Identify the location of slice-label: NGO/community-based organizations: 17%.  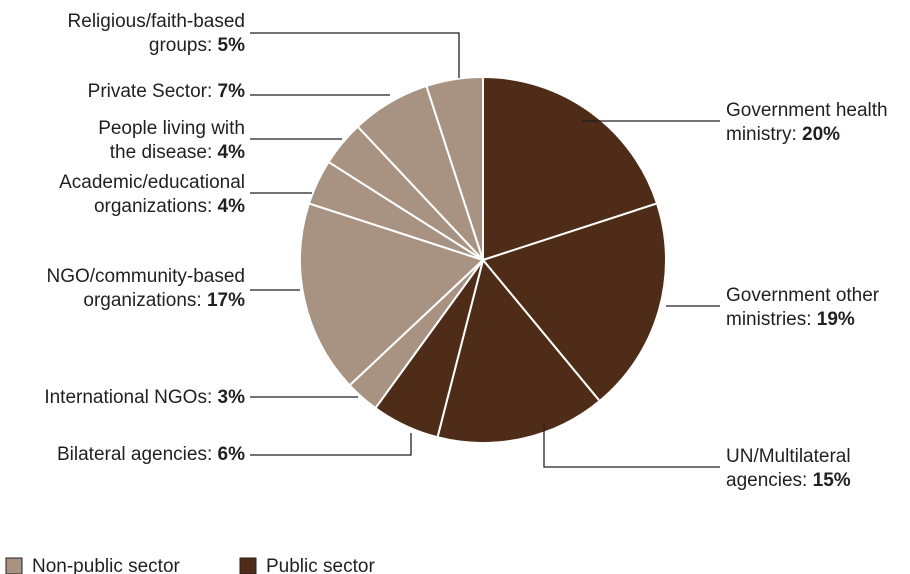
(145, 288).